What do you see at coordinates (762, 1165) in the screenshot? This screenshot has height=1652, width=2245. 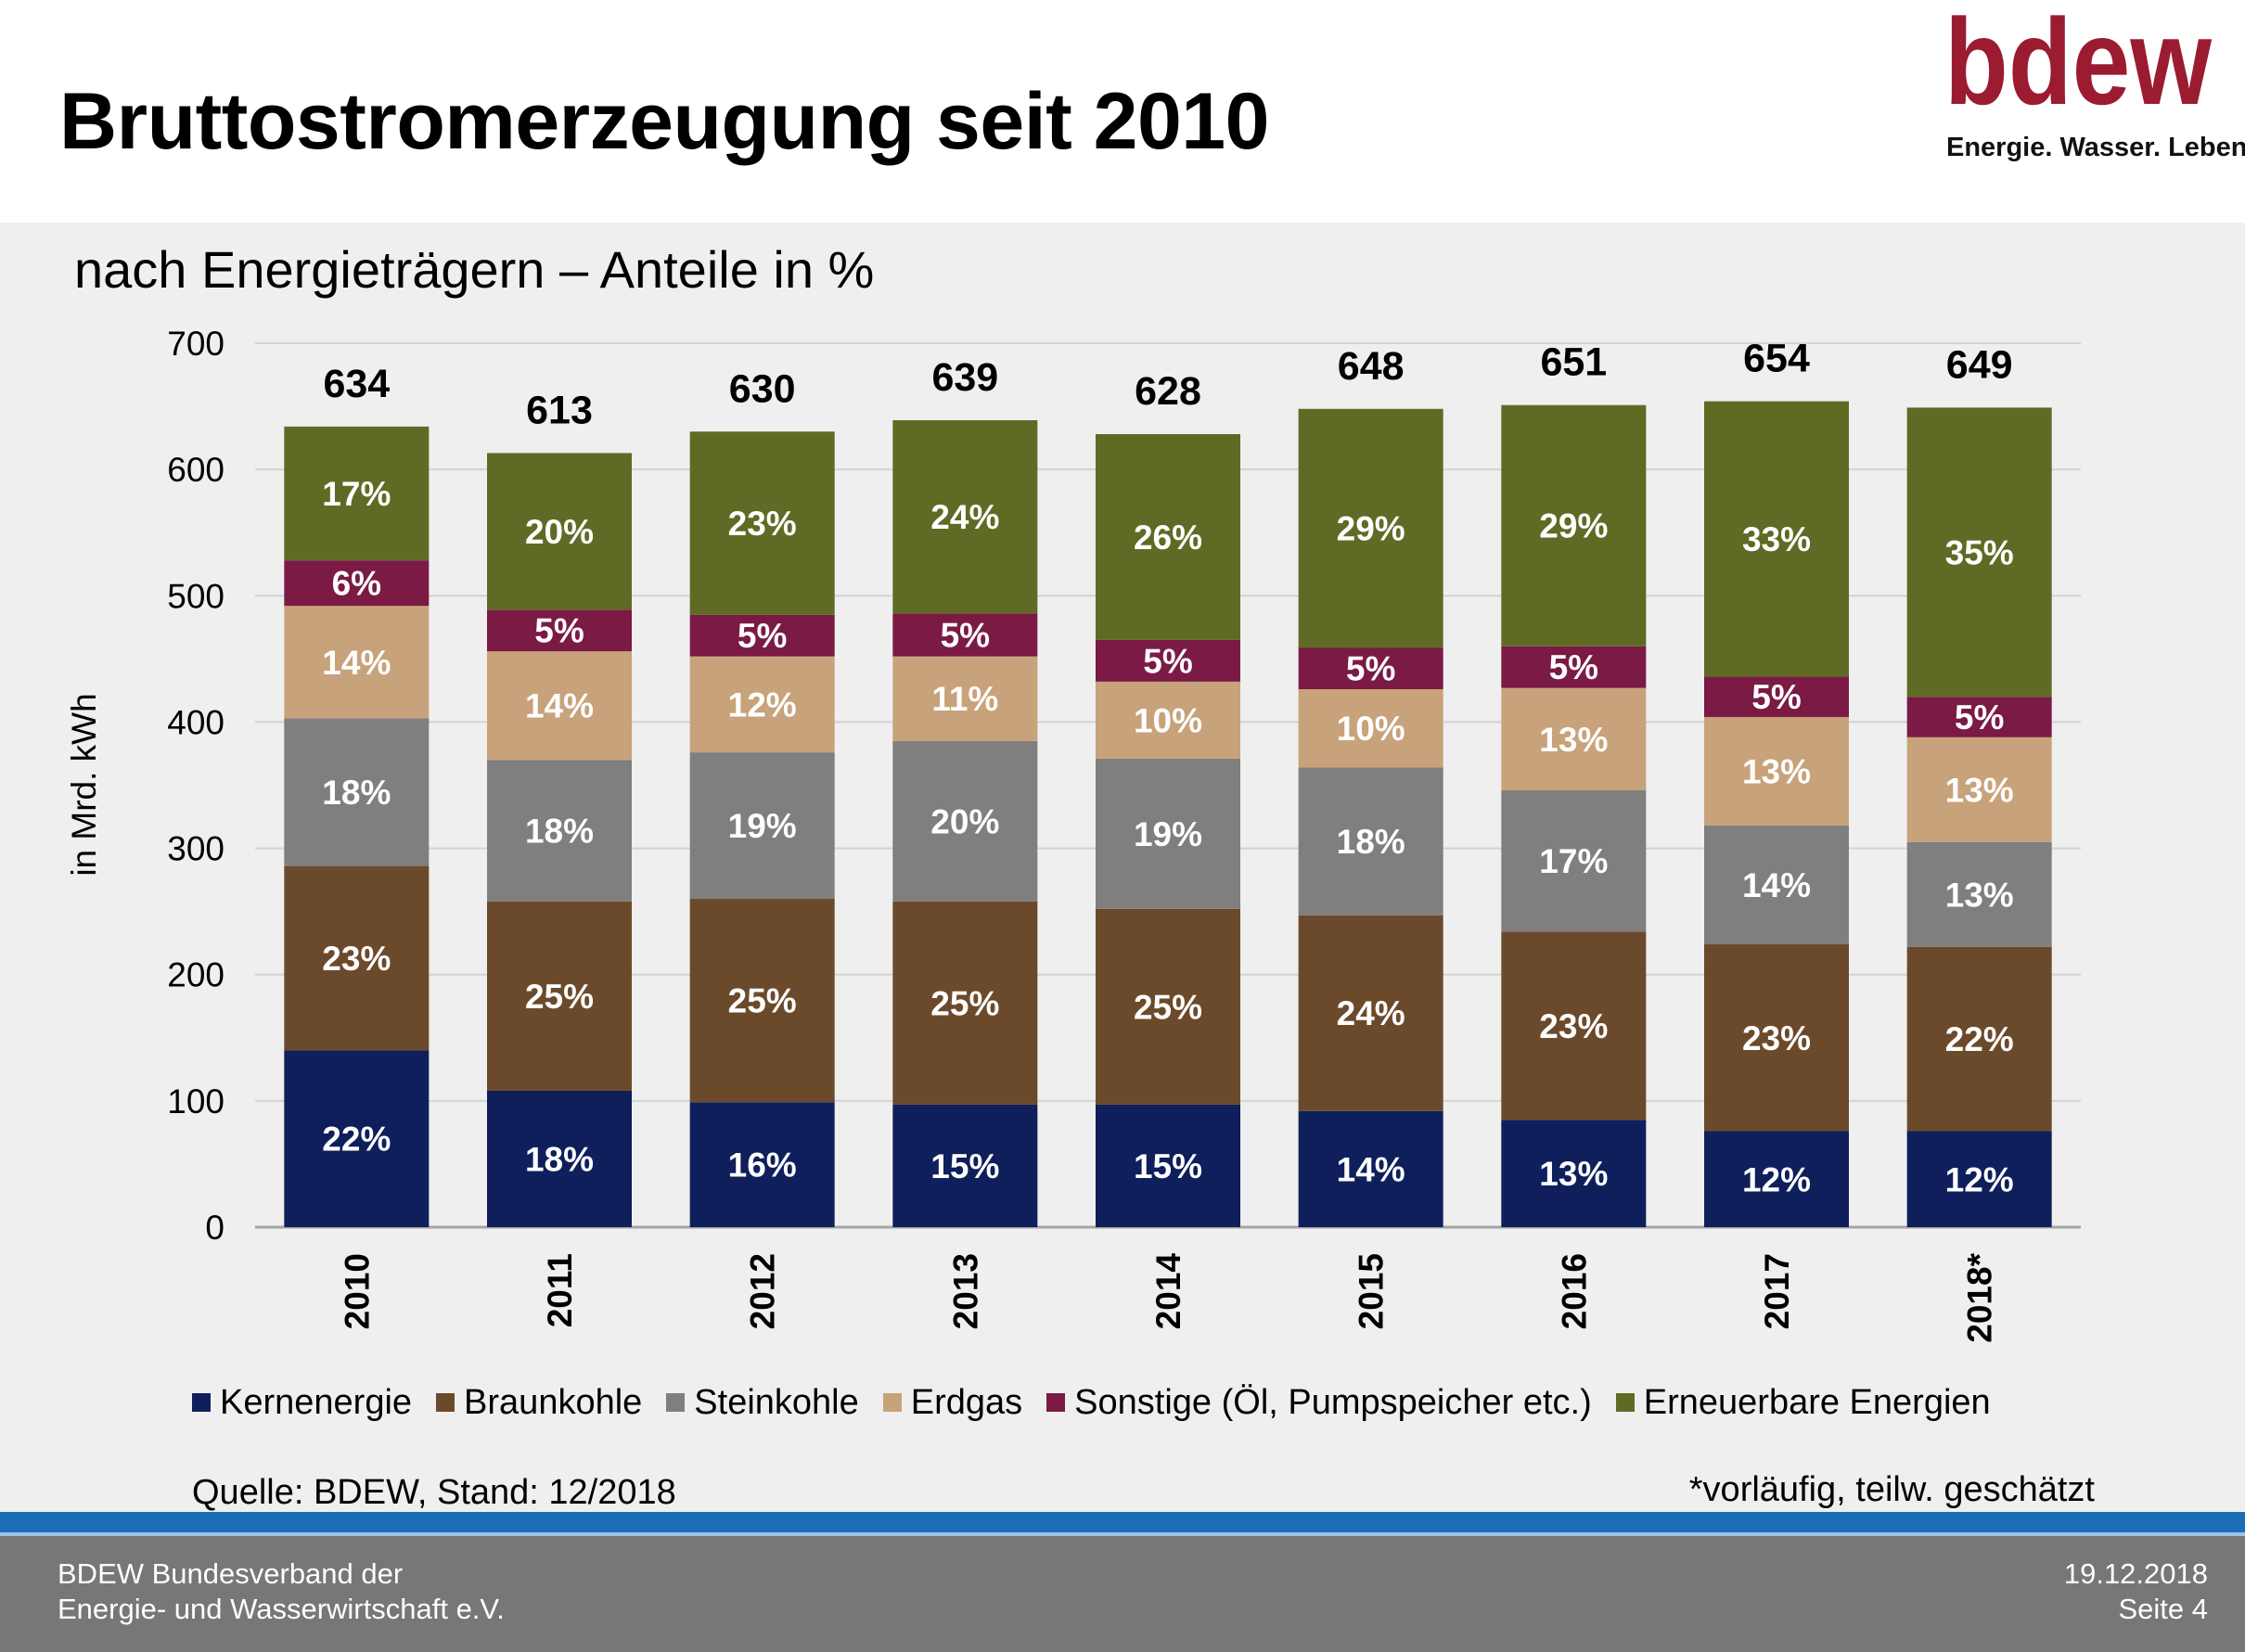 I see `segment-percent-label: 16%` at bounding box center [762, 1165].